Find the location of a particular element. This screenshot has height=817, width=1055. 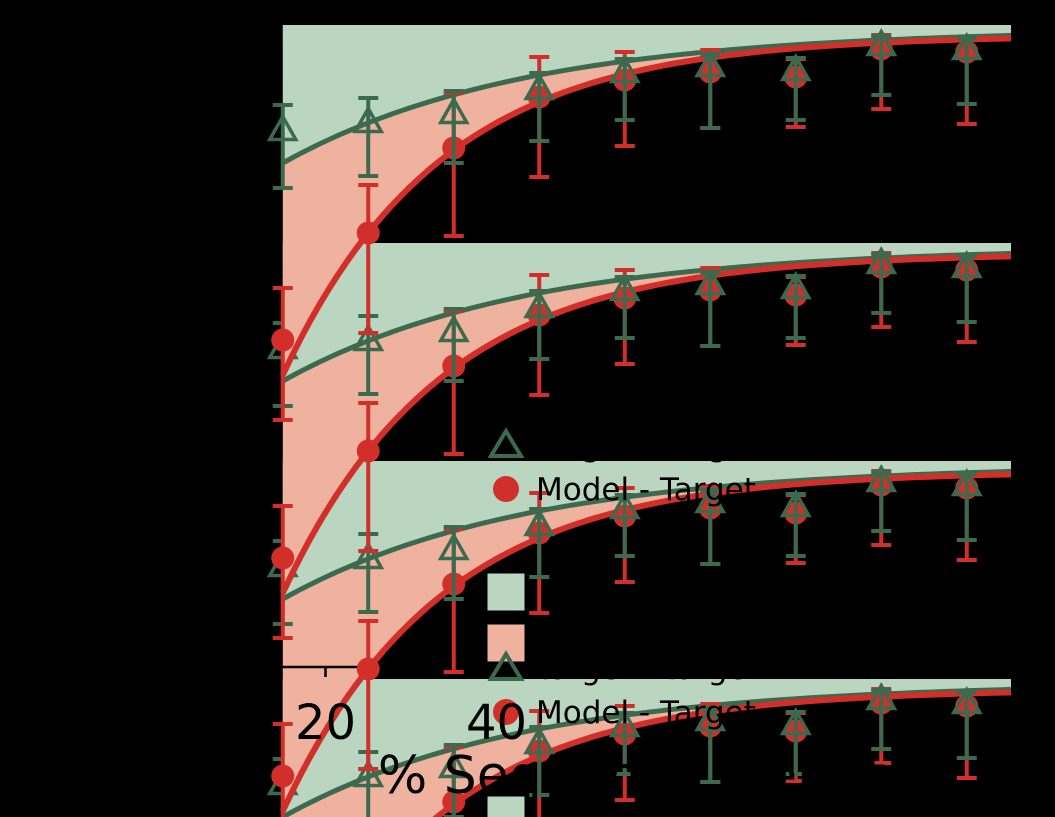

legend-panel-3: Target - Target Model - Target is located at coordinates (623, 544).